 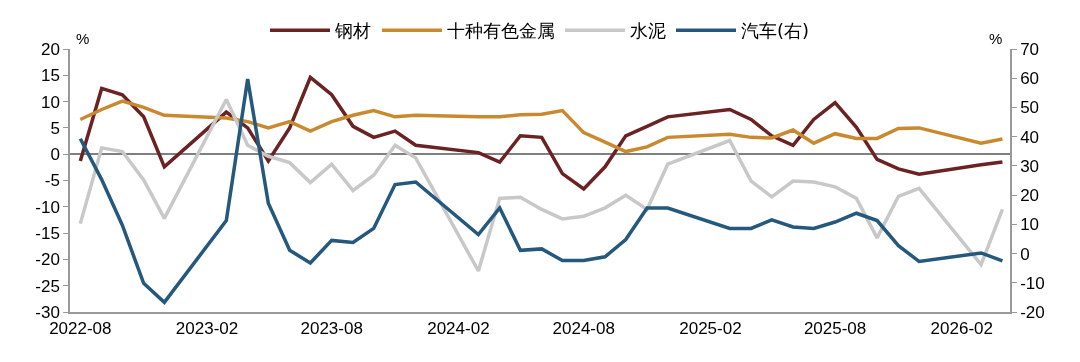 What do you see at coordinates (835, 329) in the screenshot?
I see `x-tick-label: 2025-08` at bounding box center [835, 329].